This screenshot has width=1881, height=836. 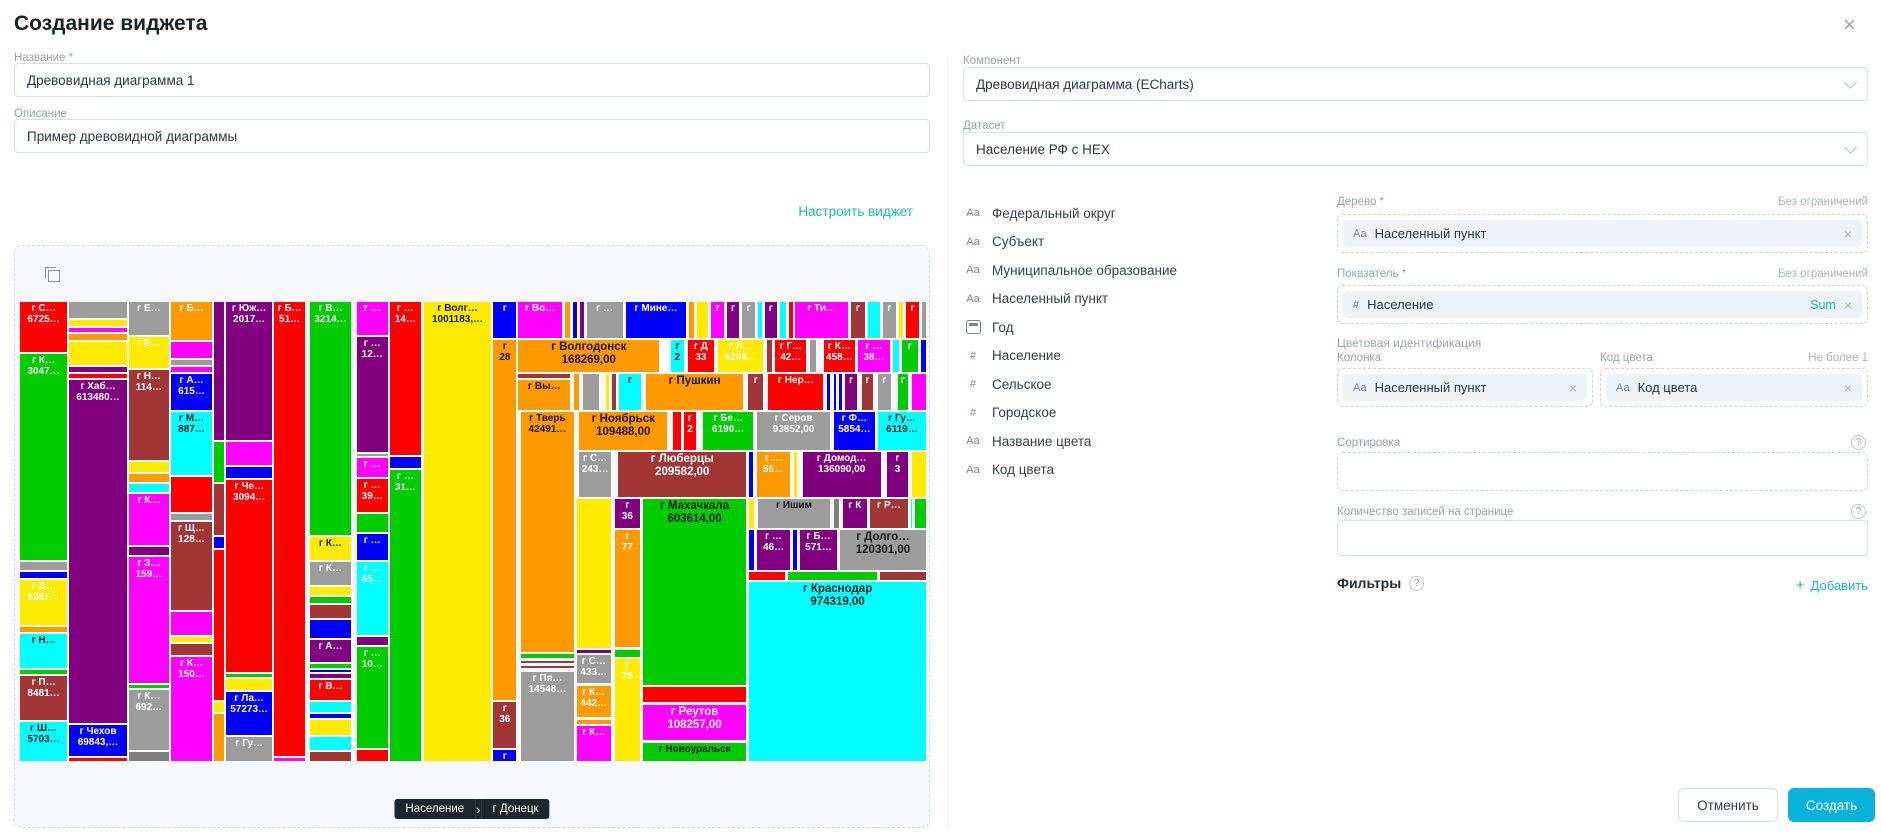 I want to click on tree-dropzone: Аа Населенный пункт ×, so click(x=1602, y=233).